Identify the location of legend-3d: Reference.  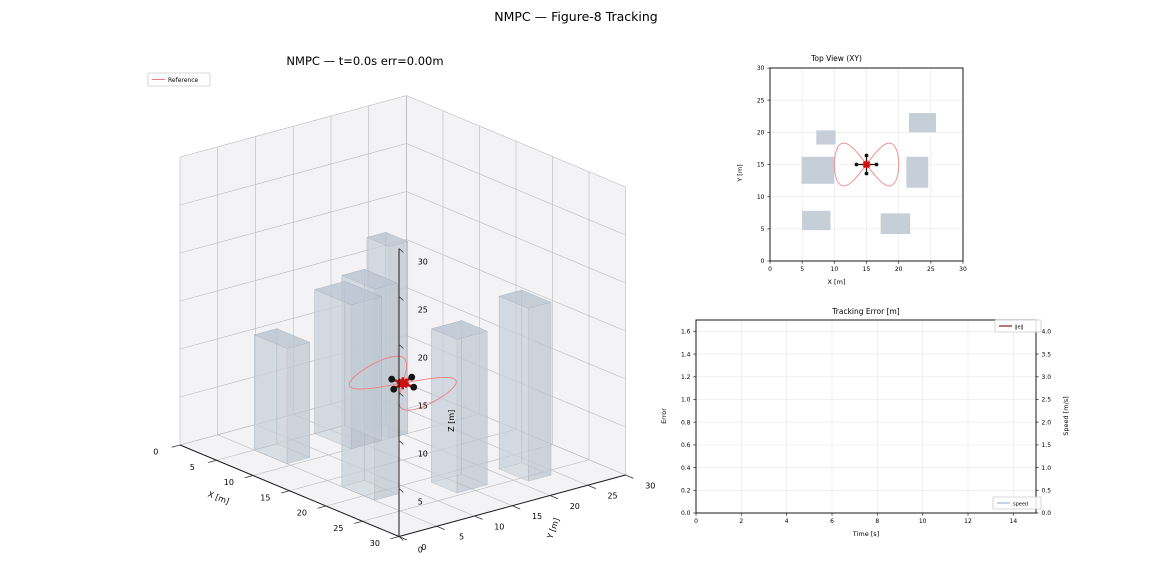
(179, 79).